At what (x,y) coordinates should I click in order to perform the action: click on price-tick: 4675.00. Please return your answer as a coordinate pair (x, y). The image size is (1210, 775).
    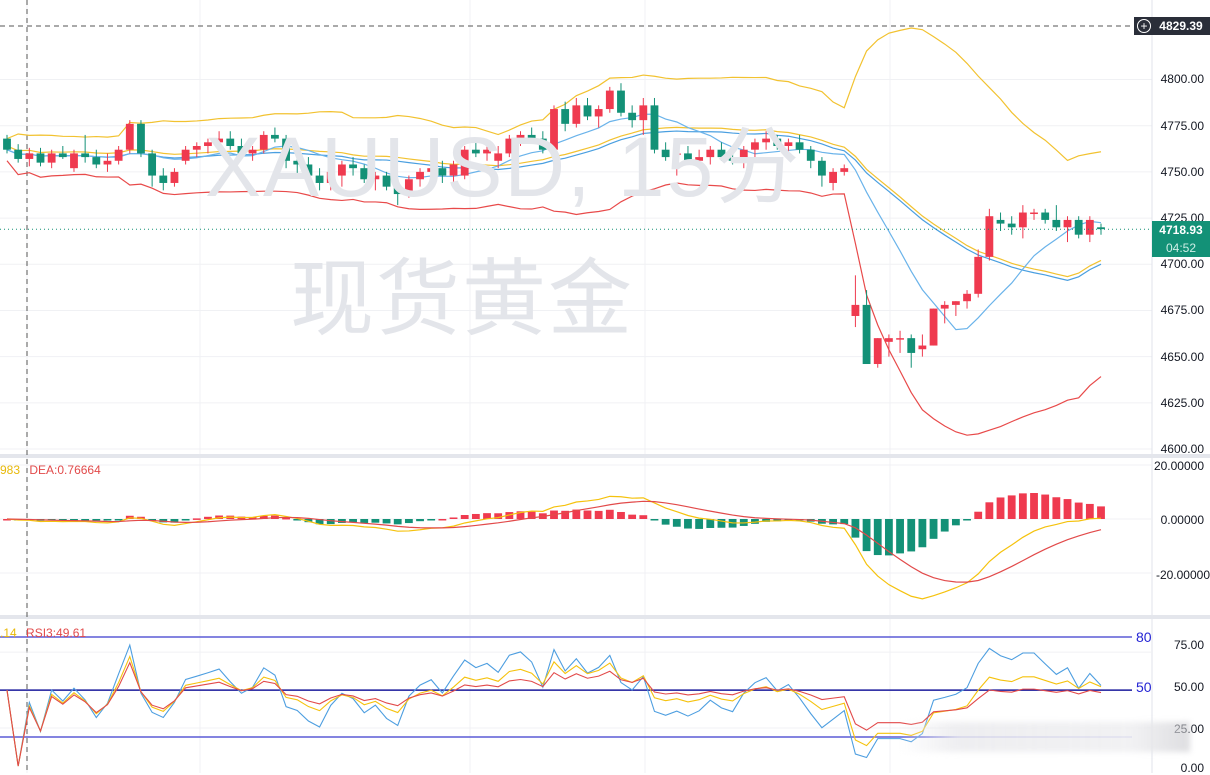
    Looking at the image, I should click on (1182, 310).